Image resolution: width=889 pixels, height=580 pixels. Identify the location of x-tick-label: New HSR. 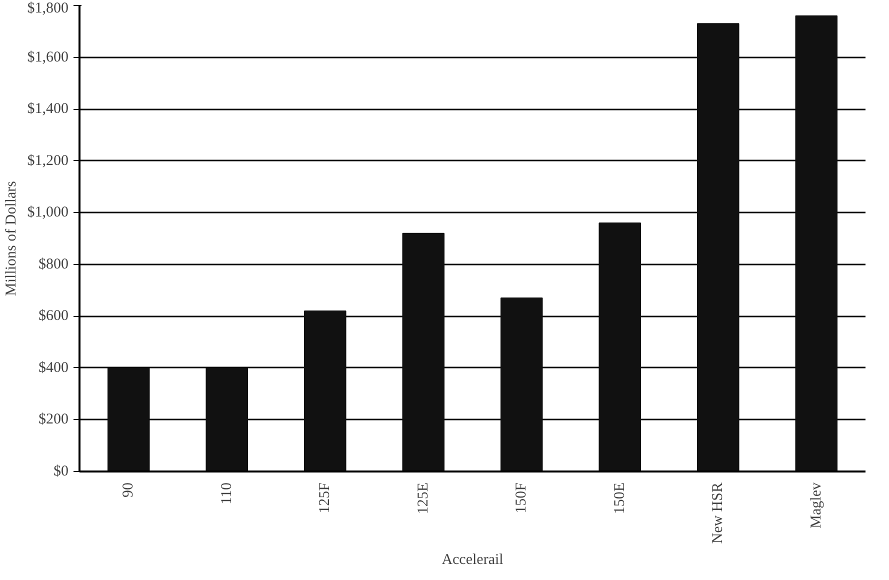
(718, 513).